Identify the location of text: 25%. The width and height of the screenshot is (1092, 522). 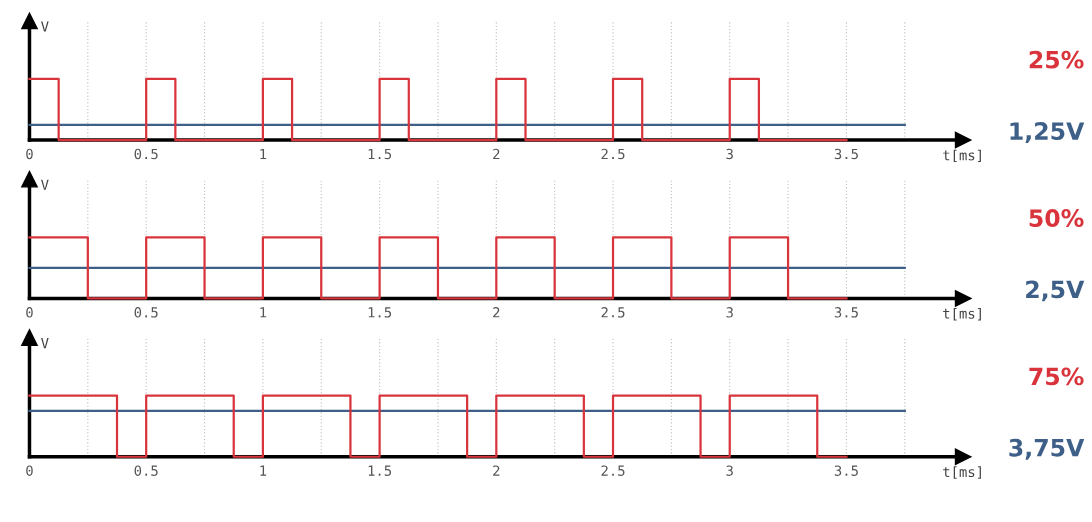
(1056, 59).